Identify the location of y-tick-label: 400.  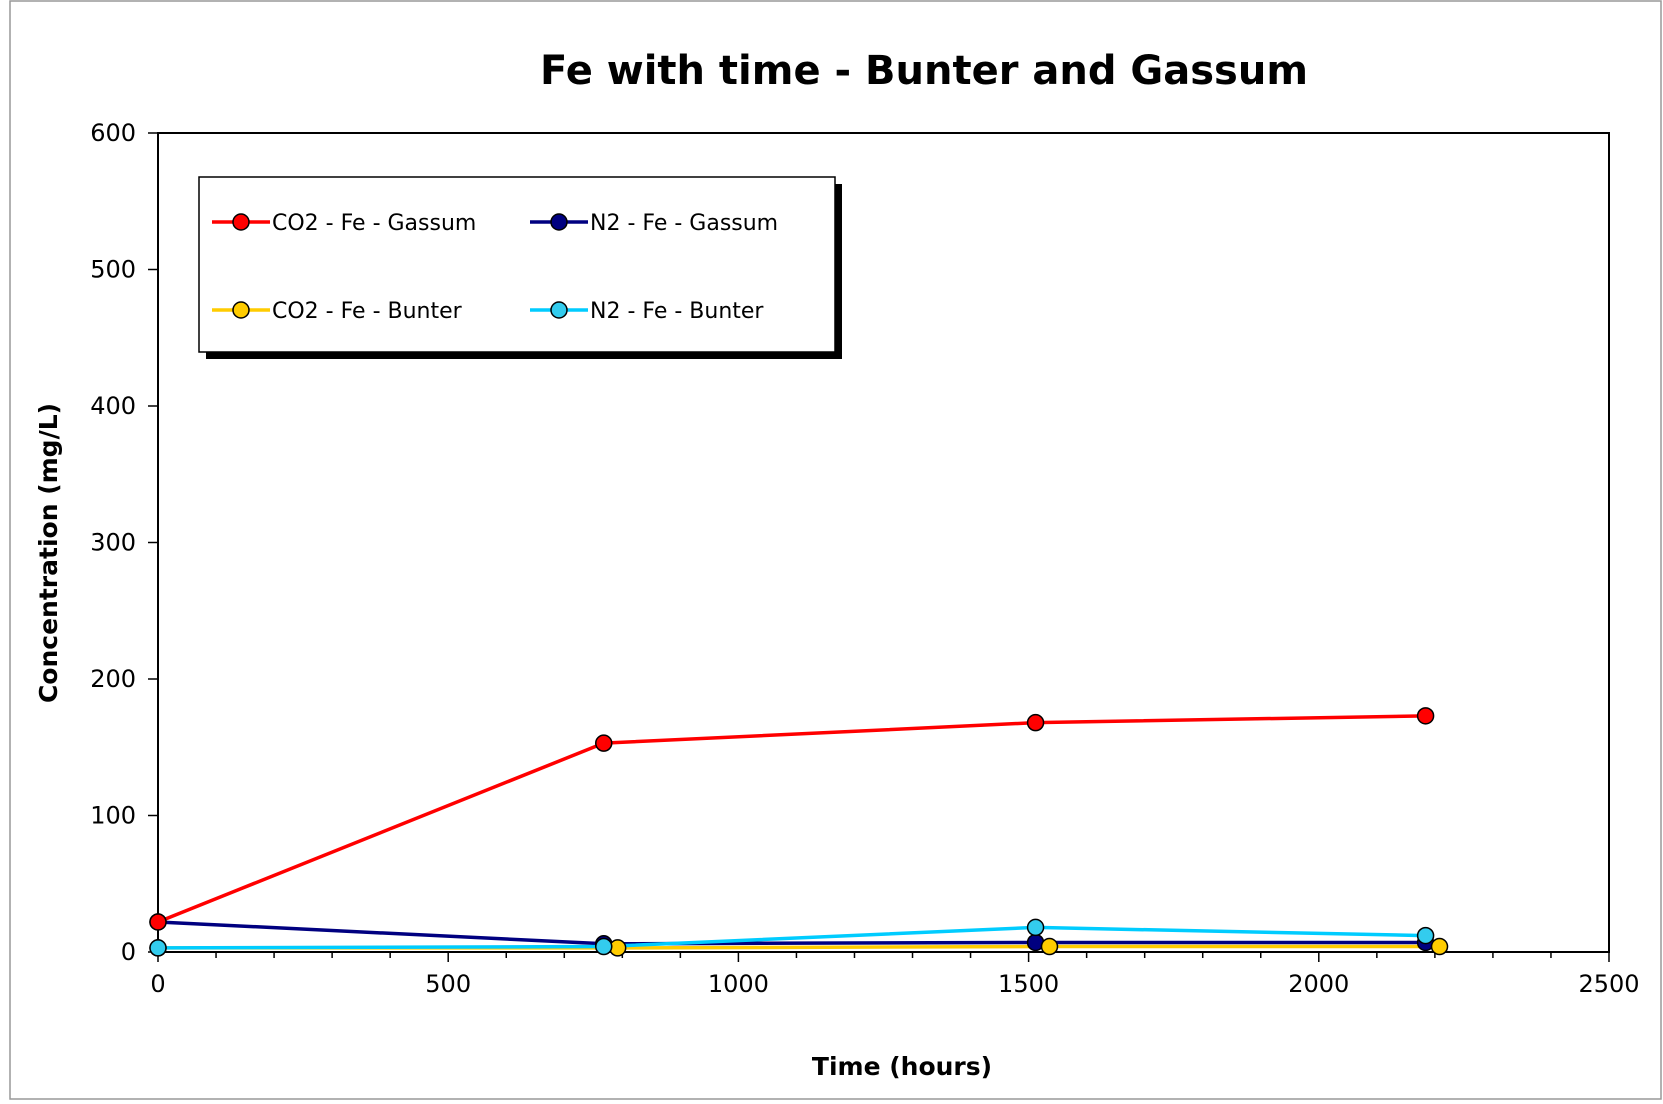
(113, 406).